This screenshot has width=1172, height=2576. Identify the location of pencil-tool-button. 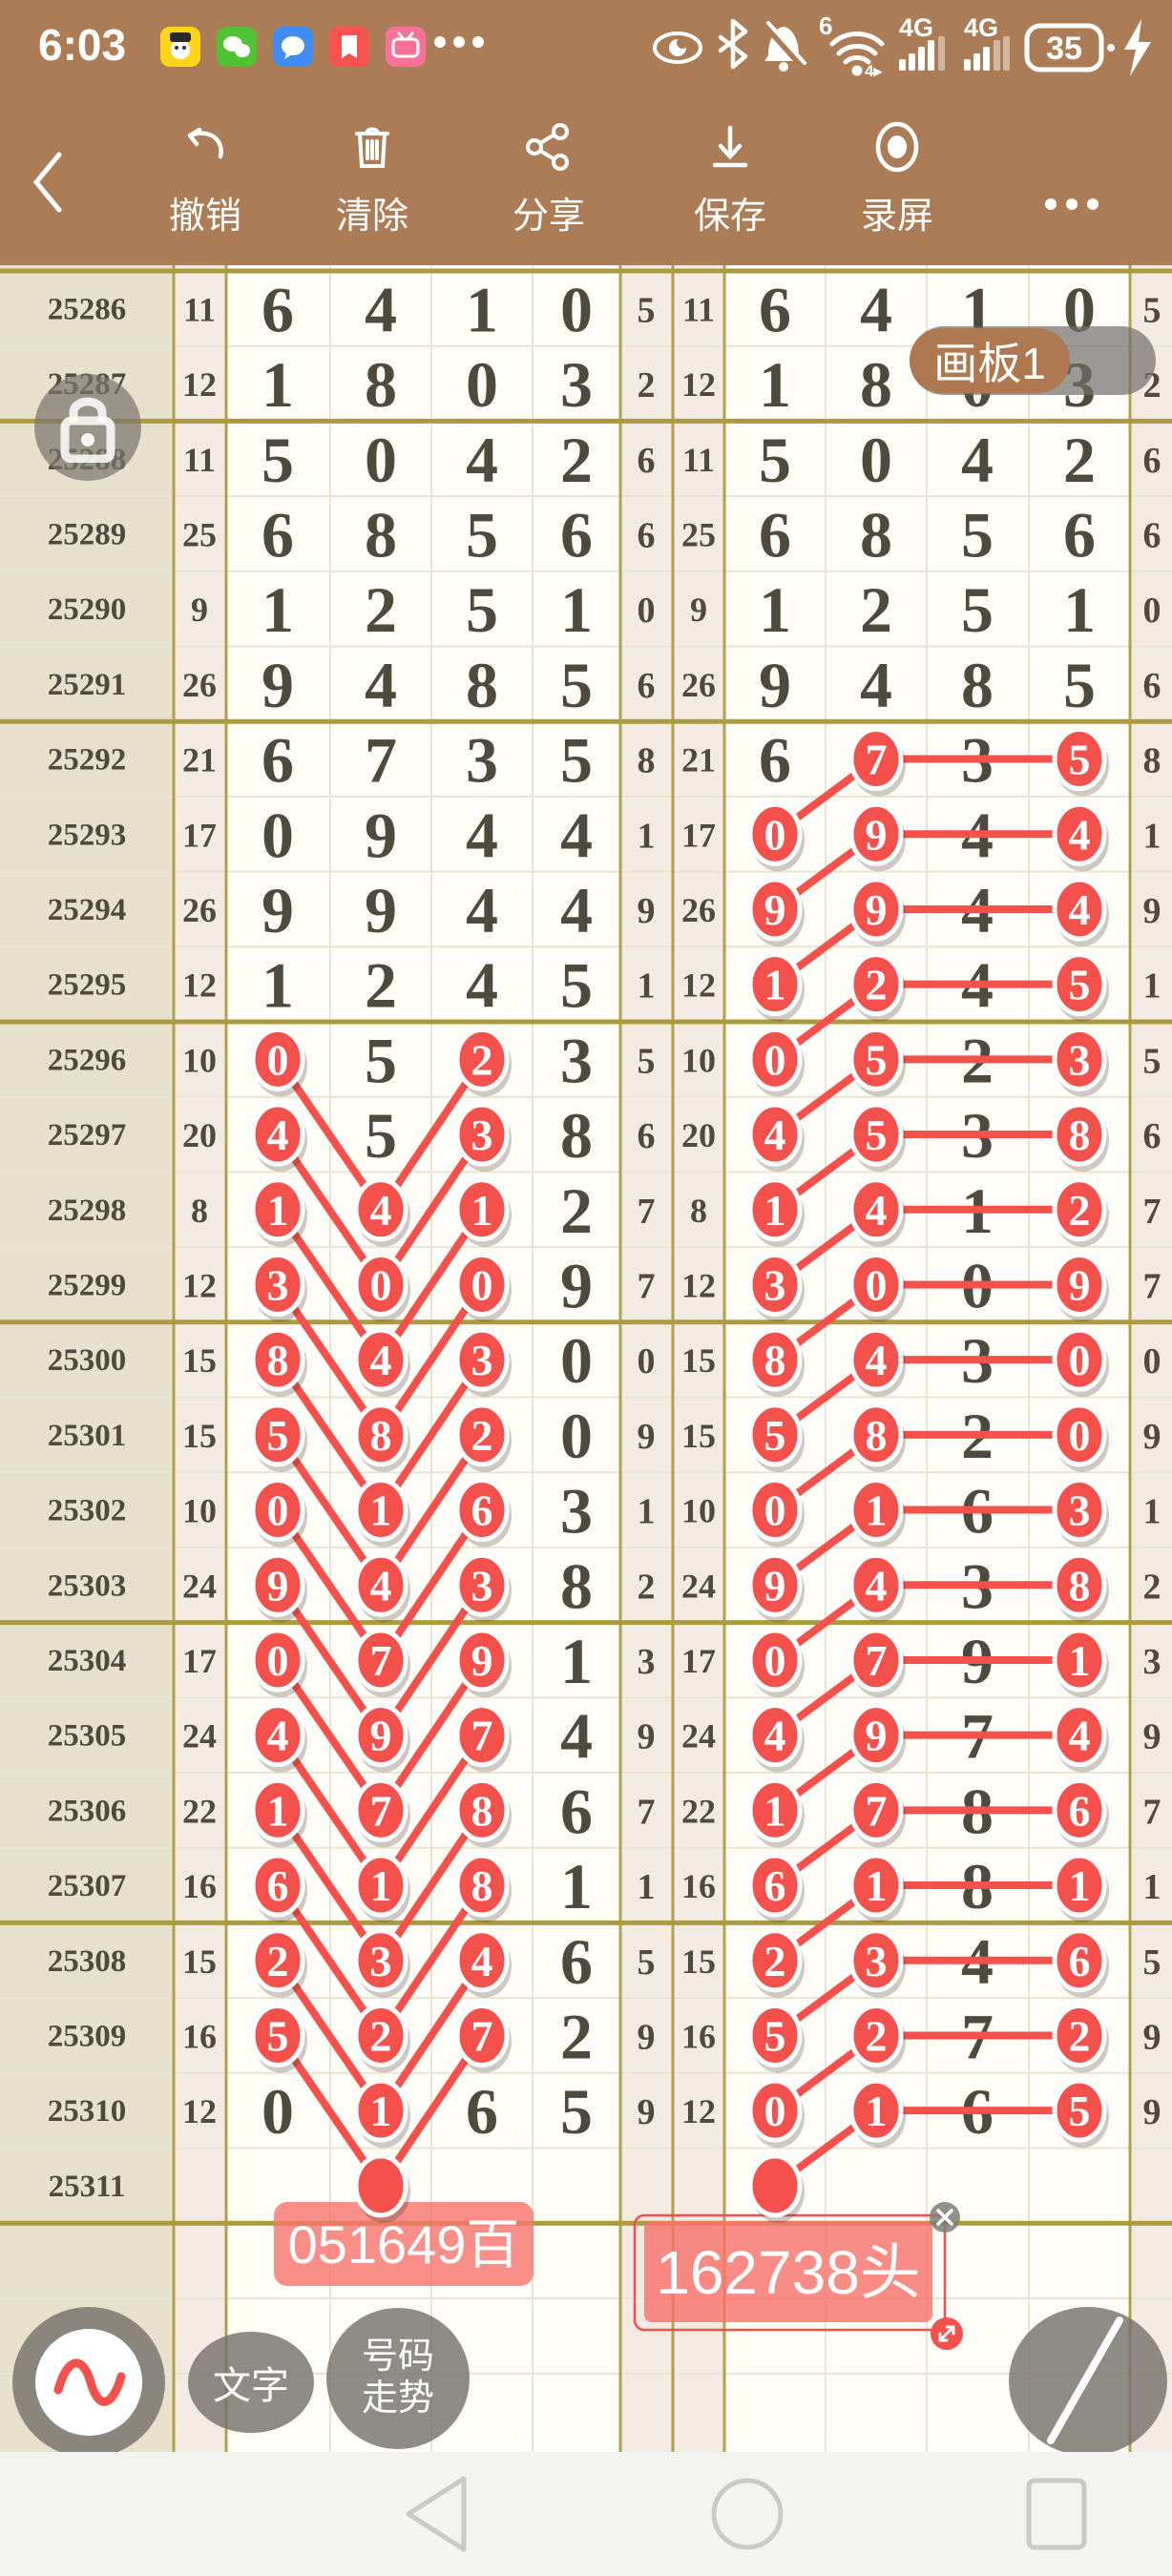
(1088, 2381).